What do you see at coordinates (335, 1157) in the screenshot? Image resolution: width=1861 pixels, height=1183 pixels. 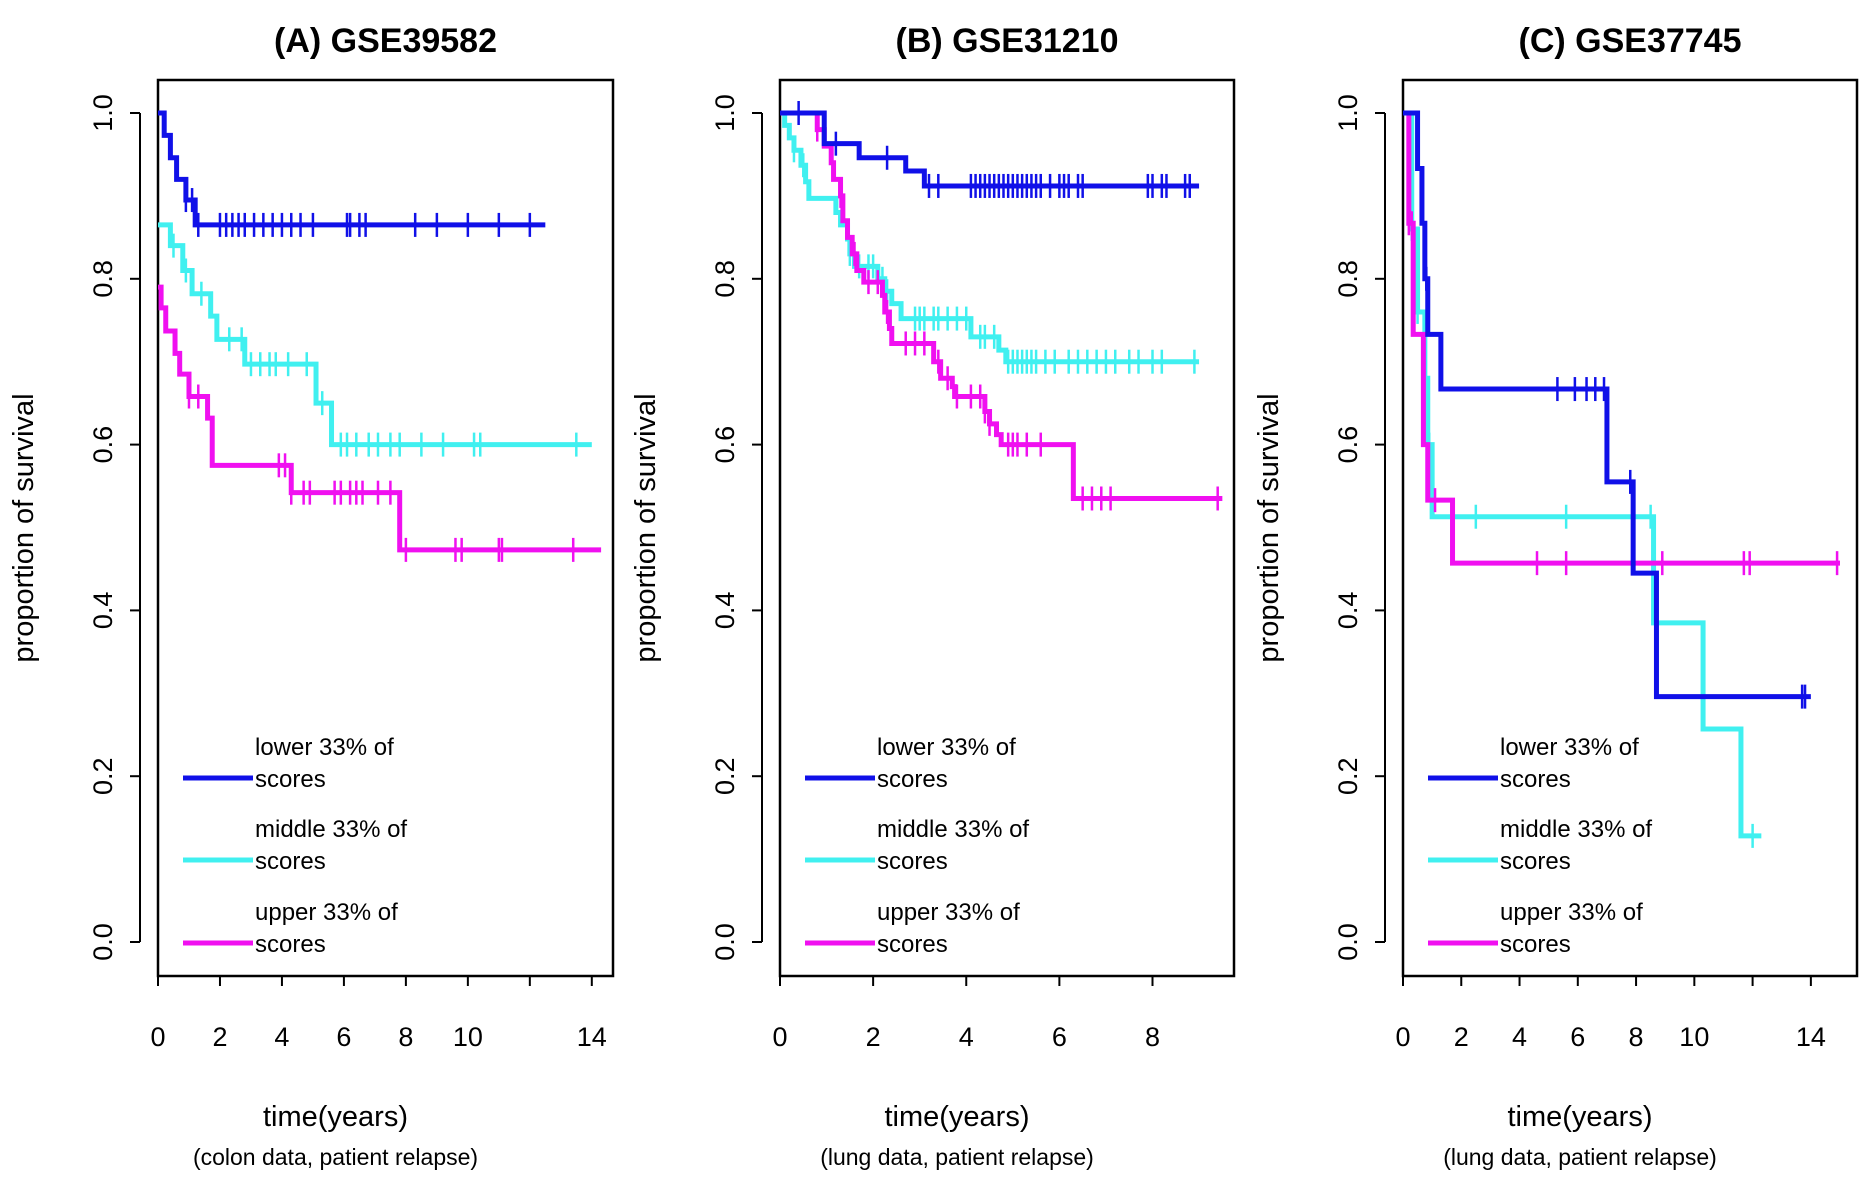 I see `x-axis-sublabel: (colon data, patient relapse)` at bounding box center [335, 1157].